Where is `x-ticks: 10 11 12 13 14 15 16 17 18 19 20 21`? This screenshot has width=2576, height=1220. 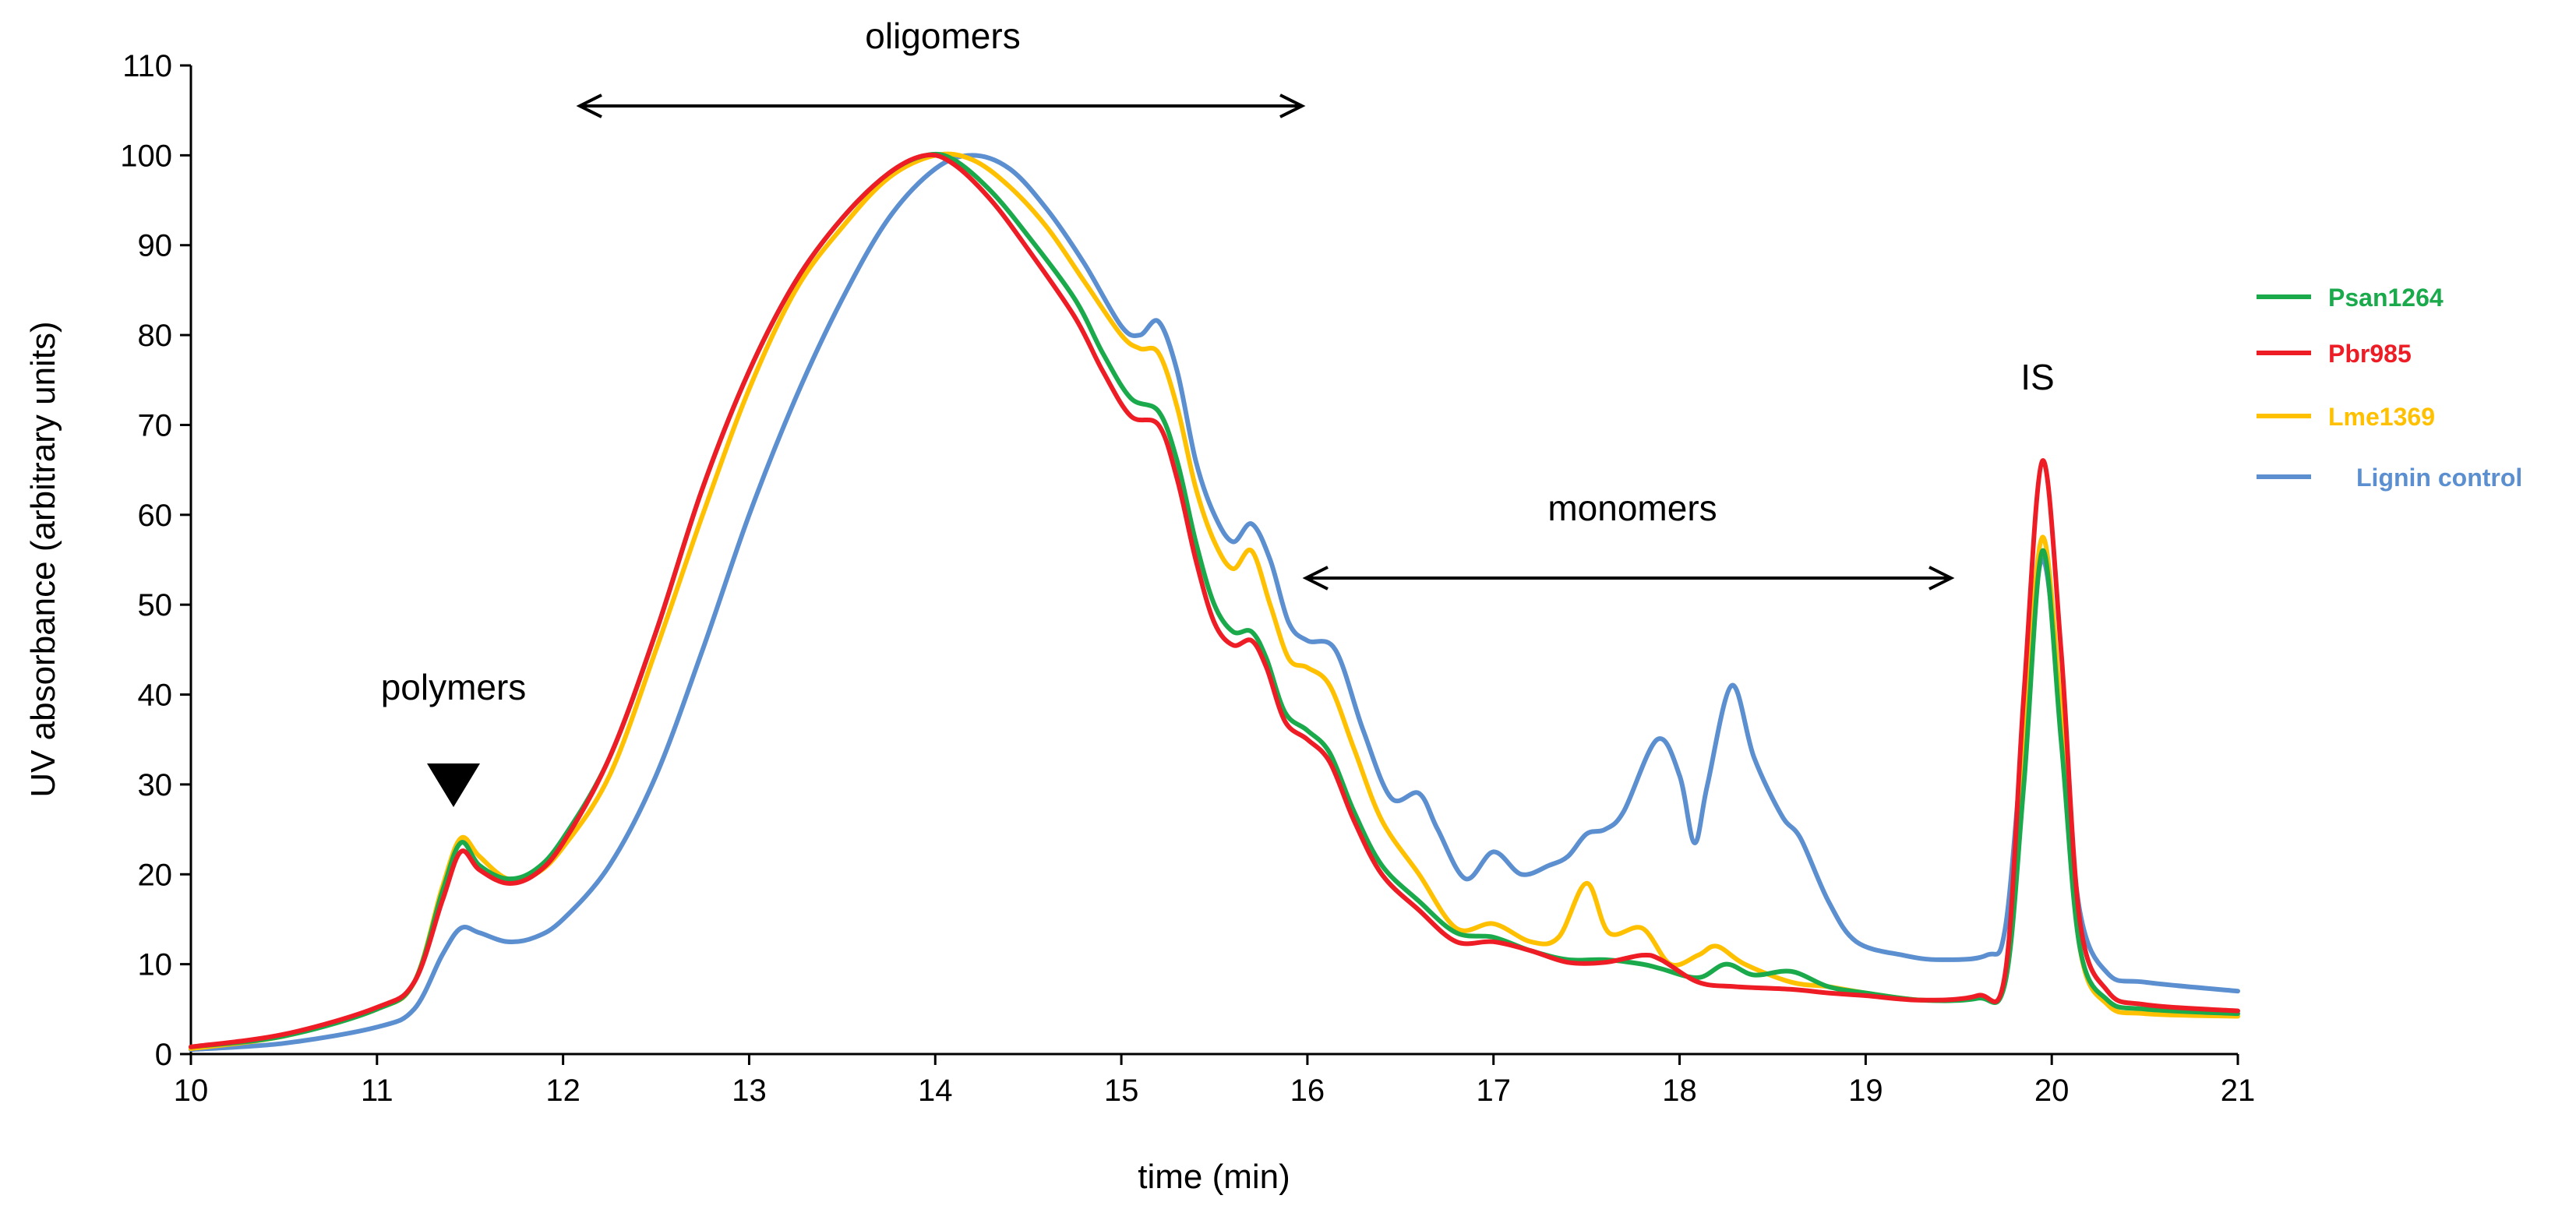
x-ticks: 10 11 12 13 14 15 16 17 18 19 20 21 is located at coordinates (1215, 1081).